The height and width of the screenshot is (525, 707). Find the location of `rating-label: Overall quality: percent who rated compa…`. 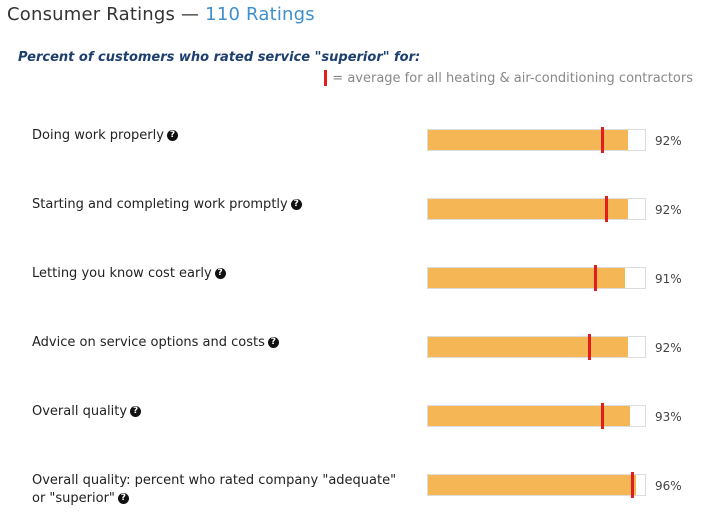

rating-label: Overall quality: percent who rated compa… is located at coordinates (214, 489).